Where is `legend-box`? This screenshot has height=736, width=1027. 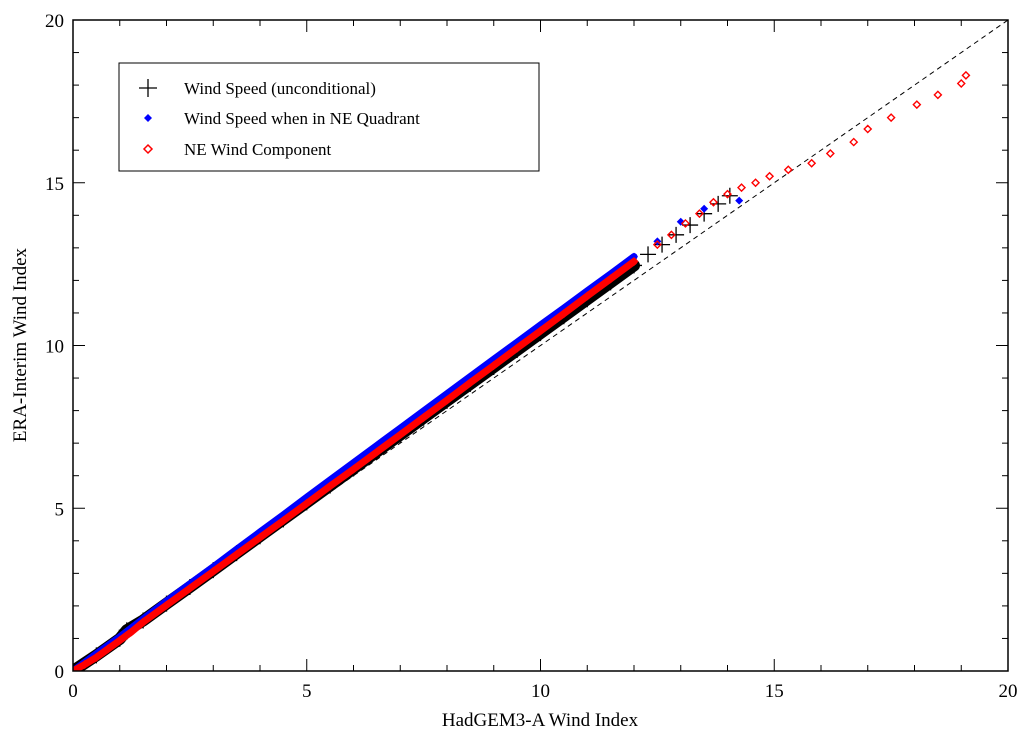 legend-box is located at coordinates (329, 117).